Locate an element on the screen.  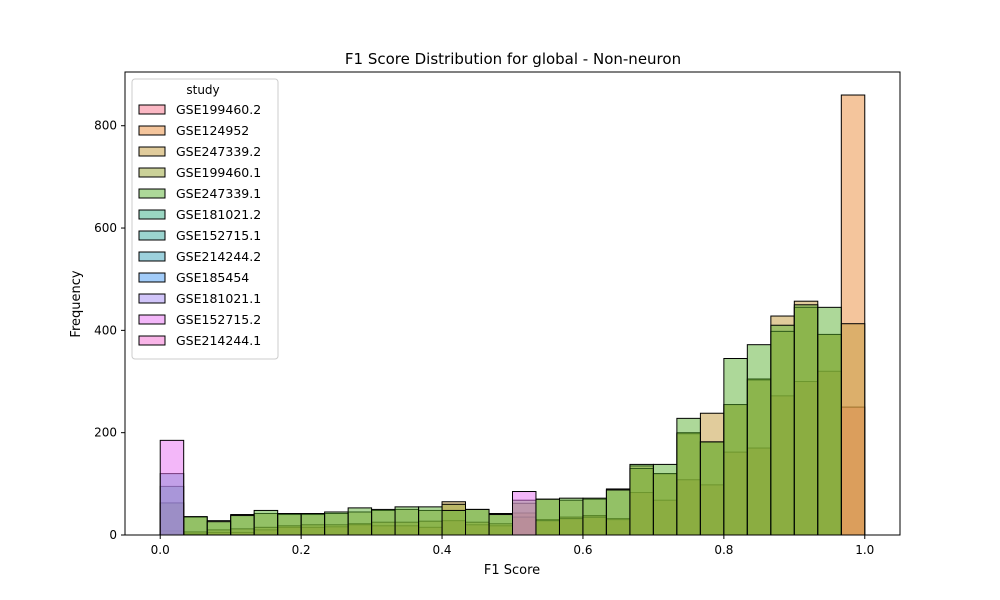
legend-item: GSE152715.2 is located at coordinates (199, 319).